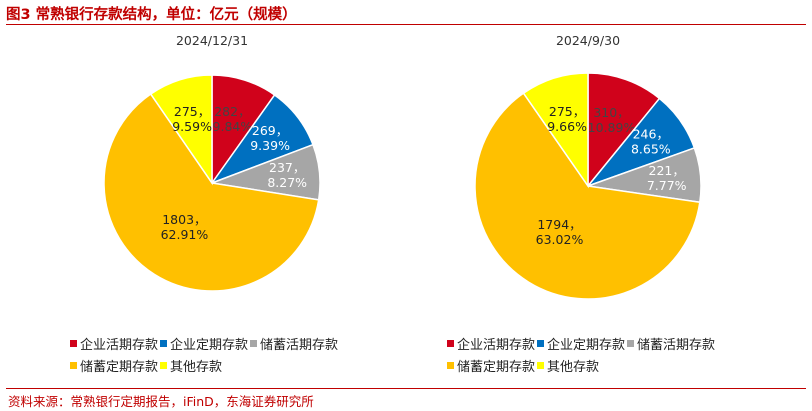 Image resolution: width=812 pixels, height=411 pixels. I want to click on data-label: 221， 7.77%, so click(667, 178).